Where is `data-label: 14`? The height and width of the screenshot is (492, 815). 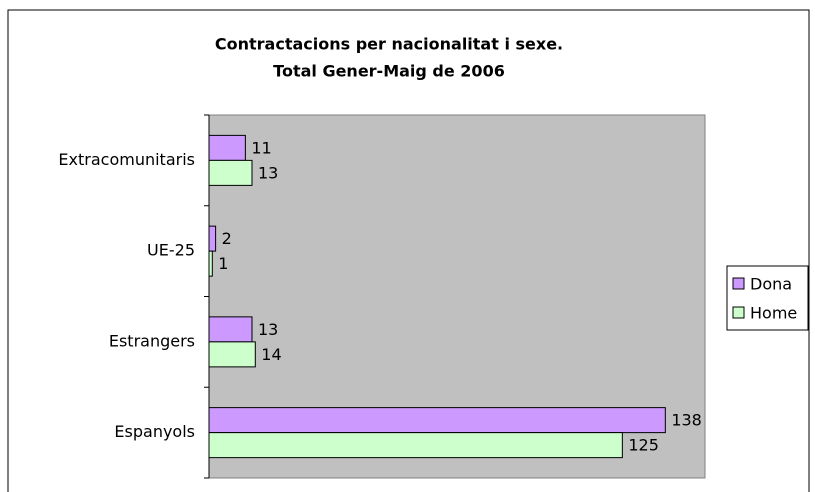 data-label: 14 is located at coordinates (271, 354).